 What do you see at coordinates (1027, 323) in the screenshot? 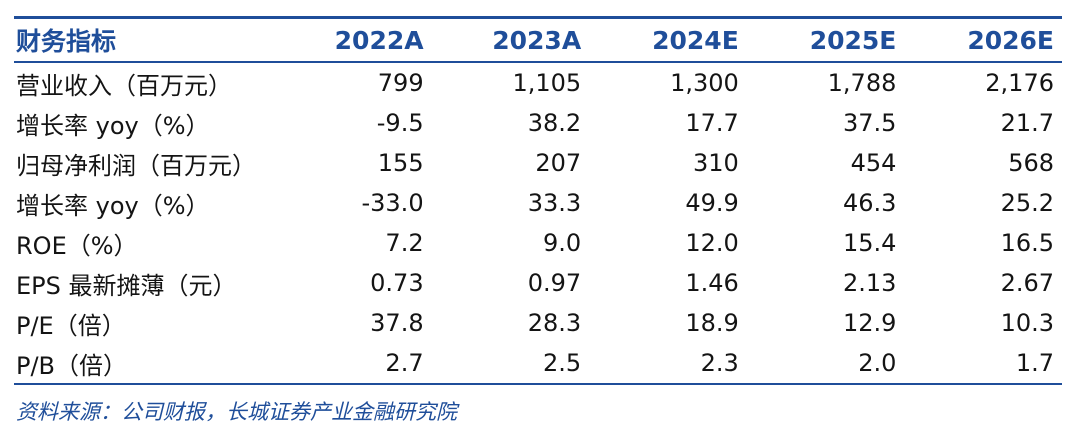
I see `value-cell: 10.3` at bounding box center [1027, 323].